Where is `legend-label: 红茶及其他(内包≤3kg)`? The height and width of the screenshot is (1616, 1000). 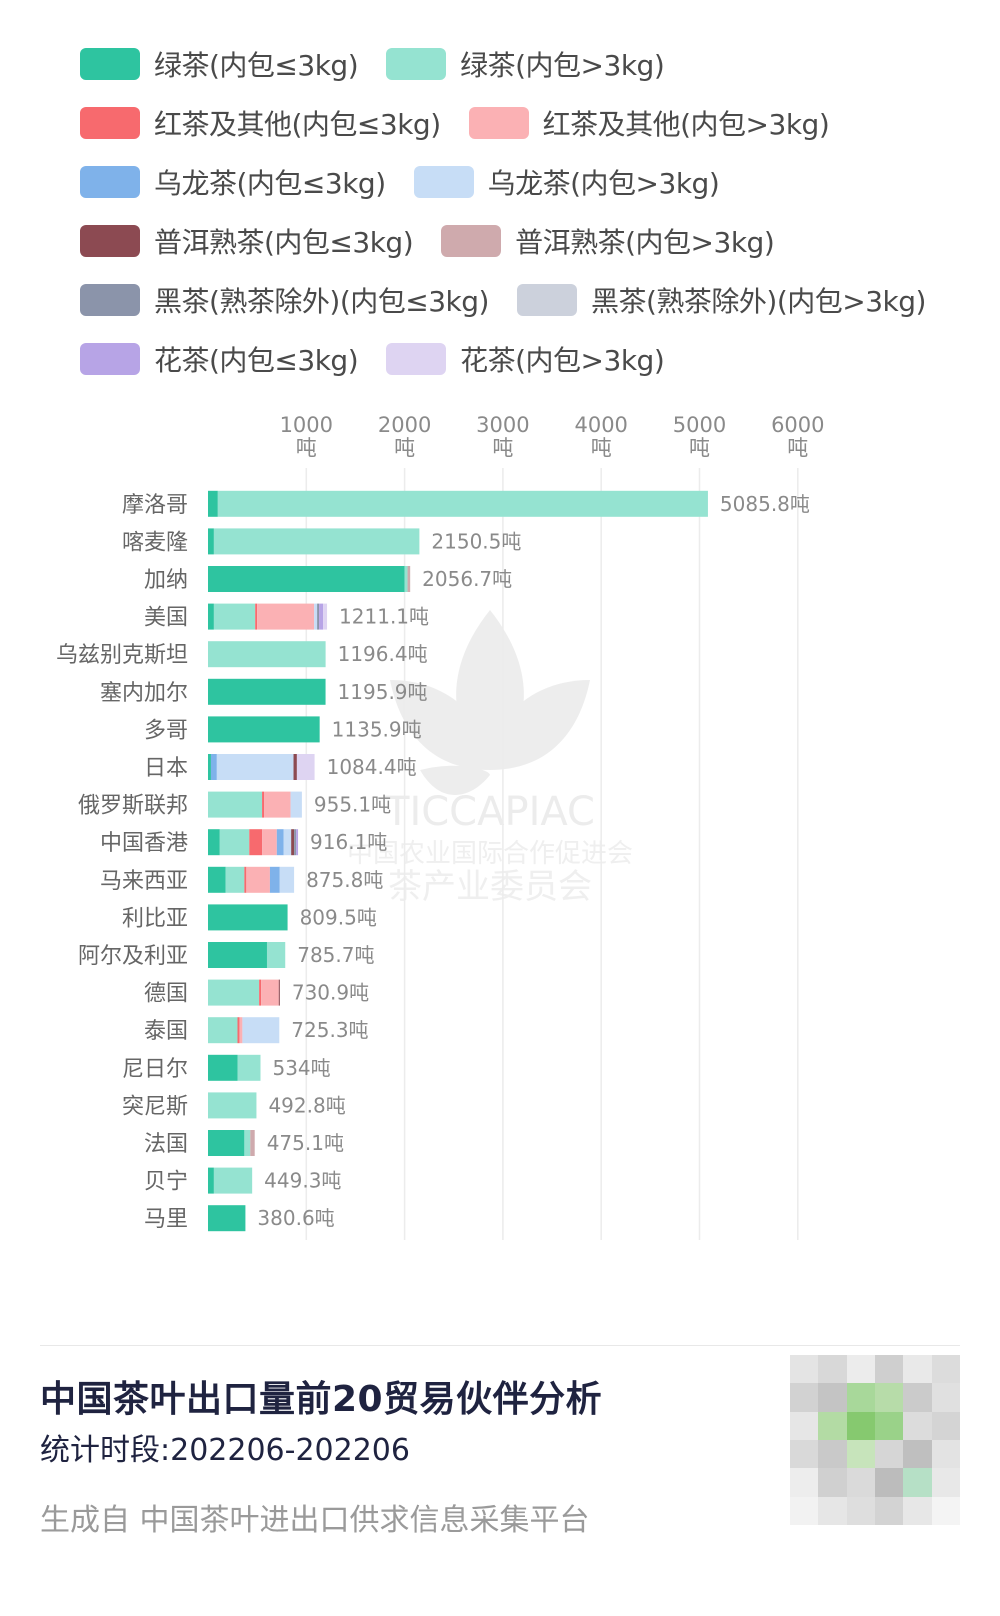 legend-label: 红茶及其他(内包≤3kg) is located at coordinates (297, 124).